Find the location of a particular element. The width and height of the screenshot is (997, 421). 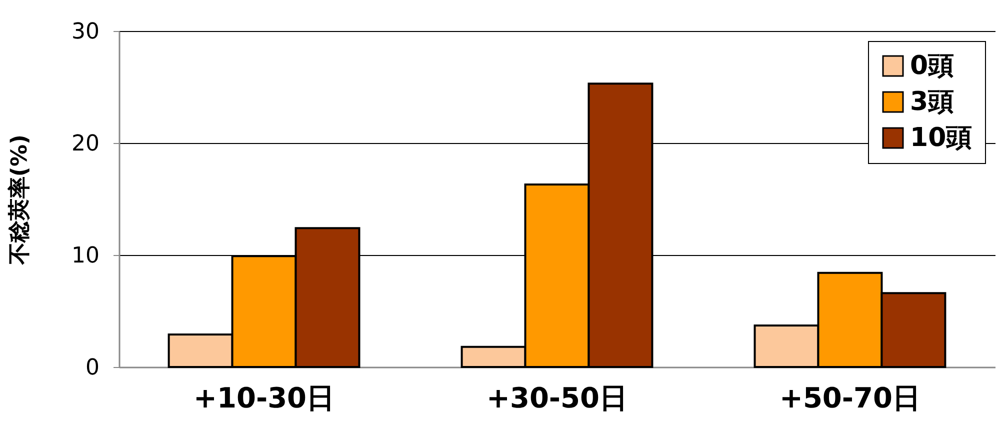

y-tick-label: 20 is located at coordinates (86, 144).